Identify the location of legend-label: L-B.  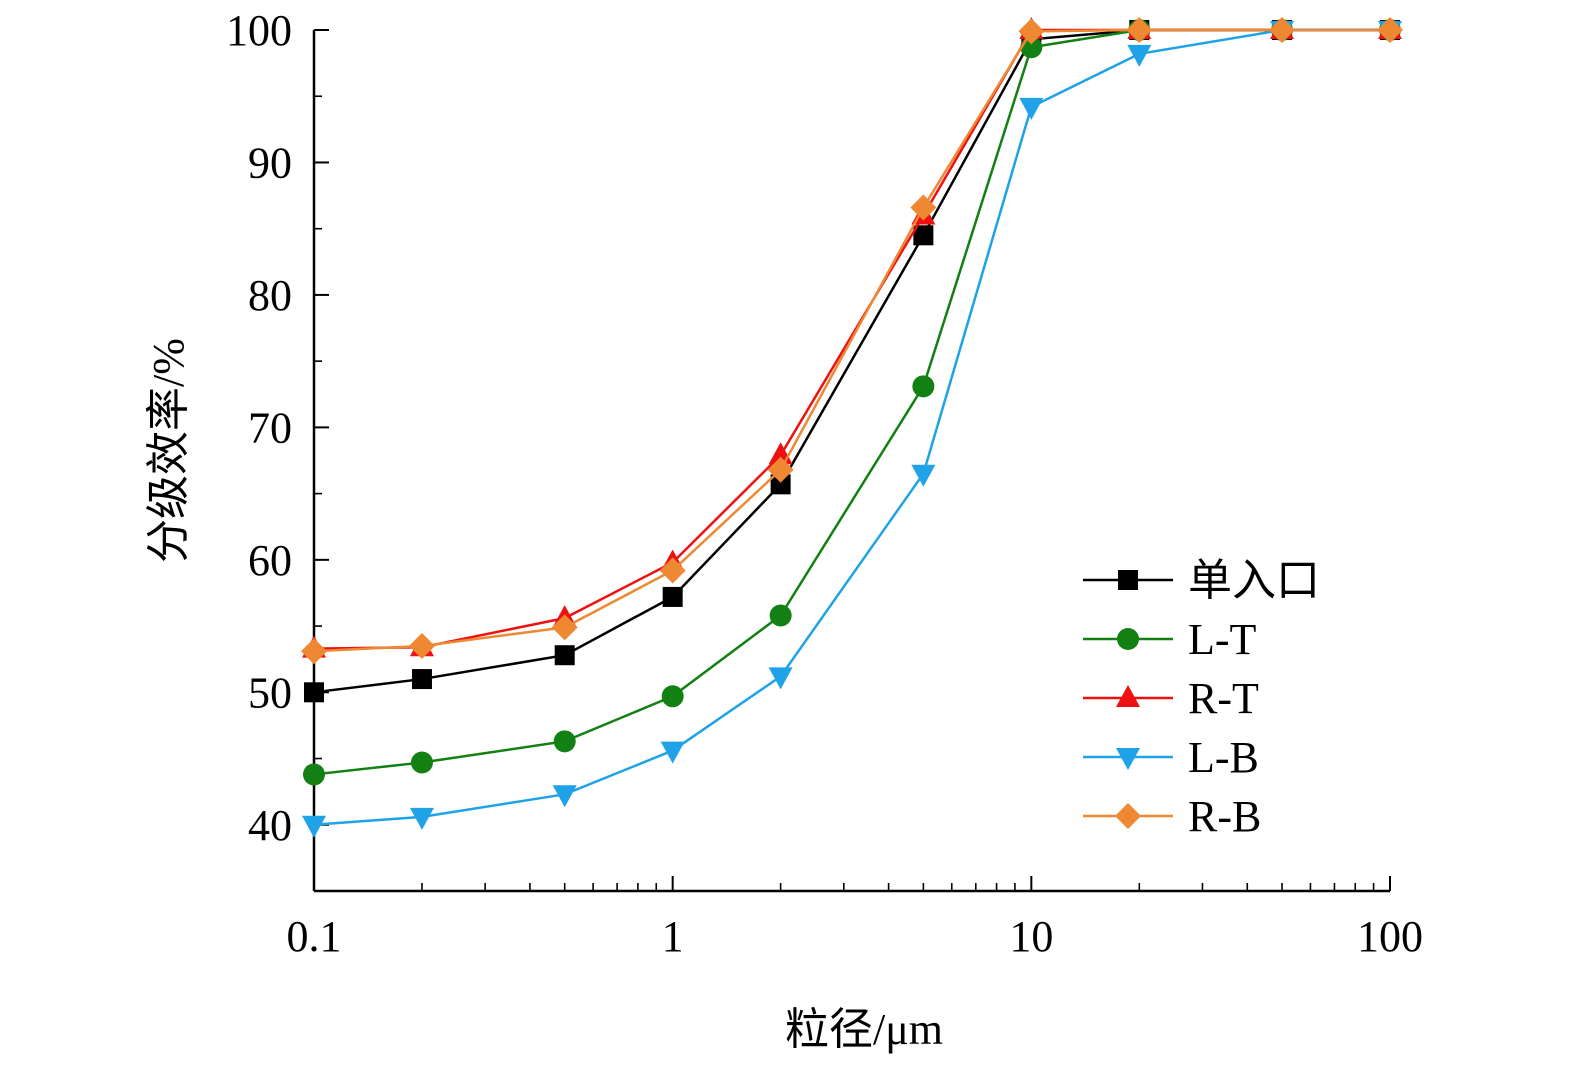
(1223, 757).